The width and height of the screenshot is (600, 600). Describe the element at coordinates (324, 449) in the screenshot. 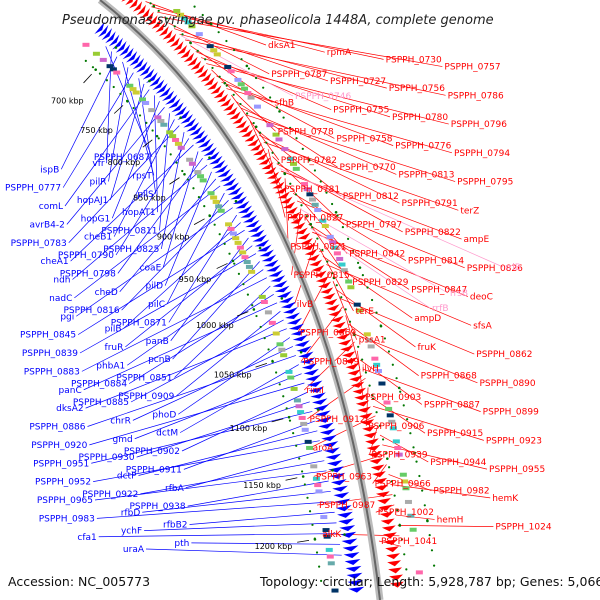

I see `gene-label: aroA` at that location.